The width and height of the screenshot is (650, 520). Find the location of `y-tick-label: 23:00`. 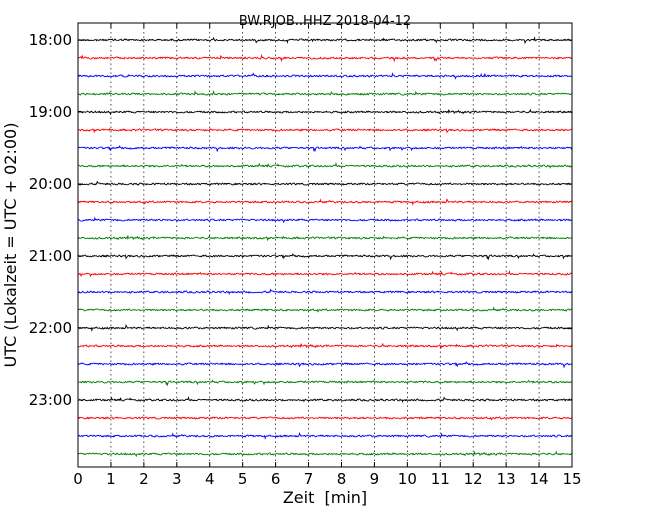

y-tick-label: 23:00 is located at coordinates (50, 400).